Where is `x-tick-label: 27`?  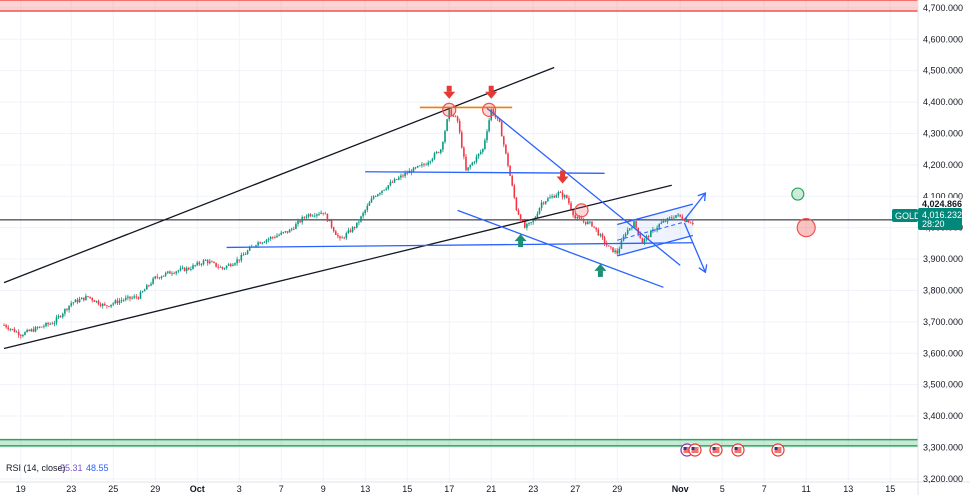
x-tick-label: 27 is located at coordinates (575, 489).